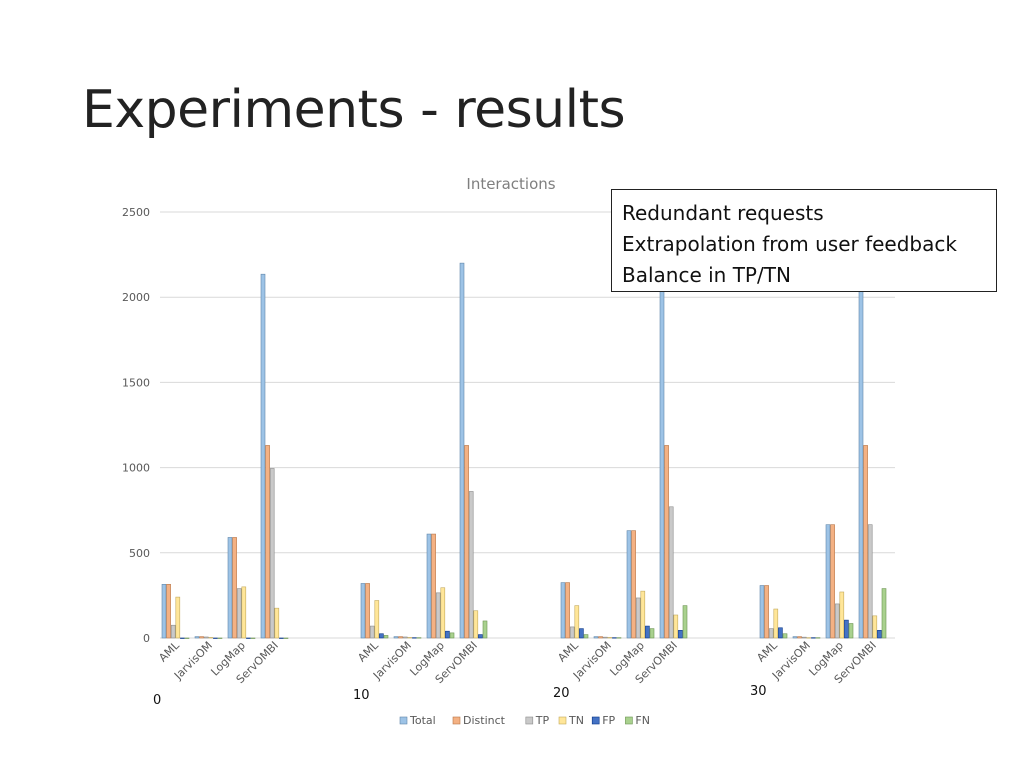  Describe the element at coordinates (610, 638) in the screenshot. I see `bar-tn-jarvisom-g20` at that location.